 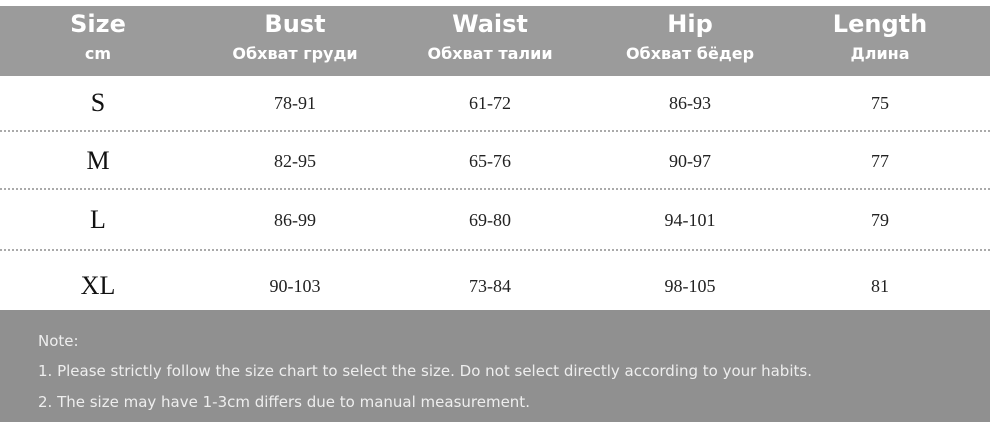 What do you see at coordinates (295, 286) in the screenshot?
I see `value-cell: 90-103` at bounding box center [295, 286].